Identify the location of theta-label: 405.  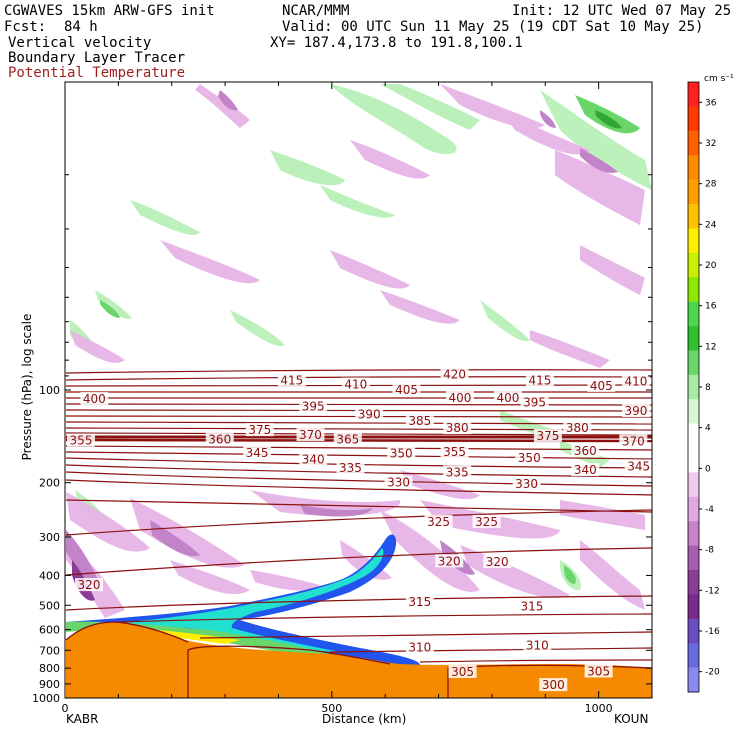
(601, 386).